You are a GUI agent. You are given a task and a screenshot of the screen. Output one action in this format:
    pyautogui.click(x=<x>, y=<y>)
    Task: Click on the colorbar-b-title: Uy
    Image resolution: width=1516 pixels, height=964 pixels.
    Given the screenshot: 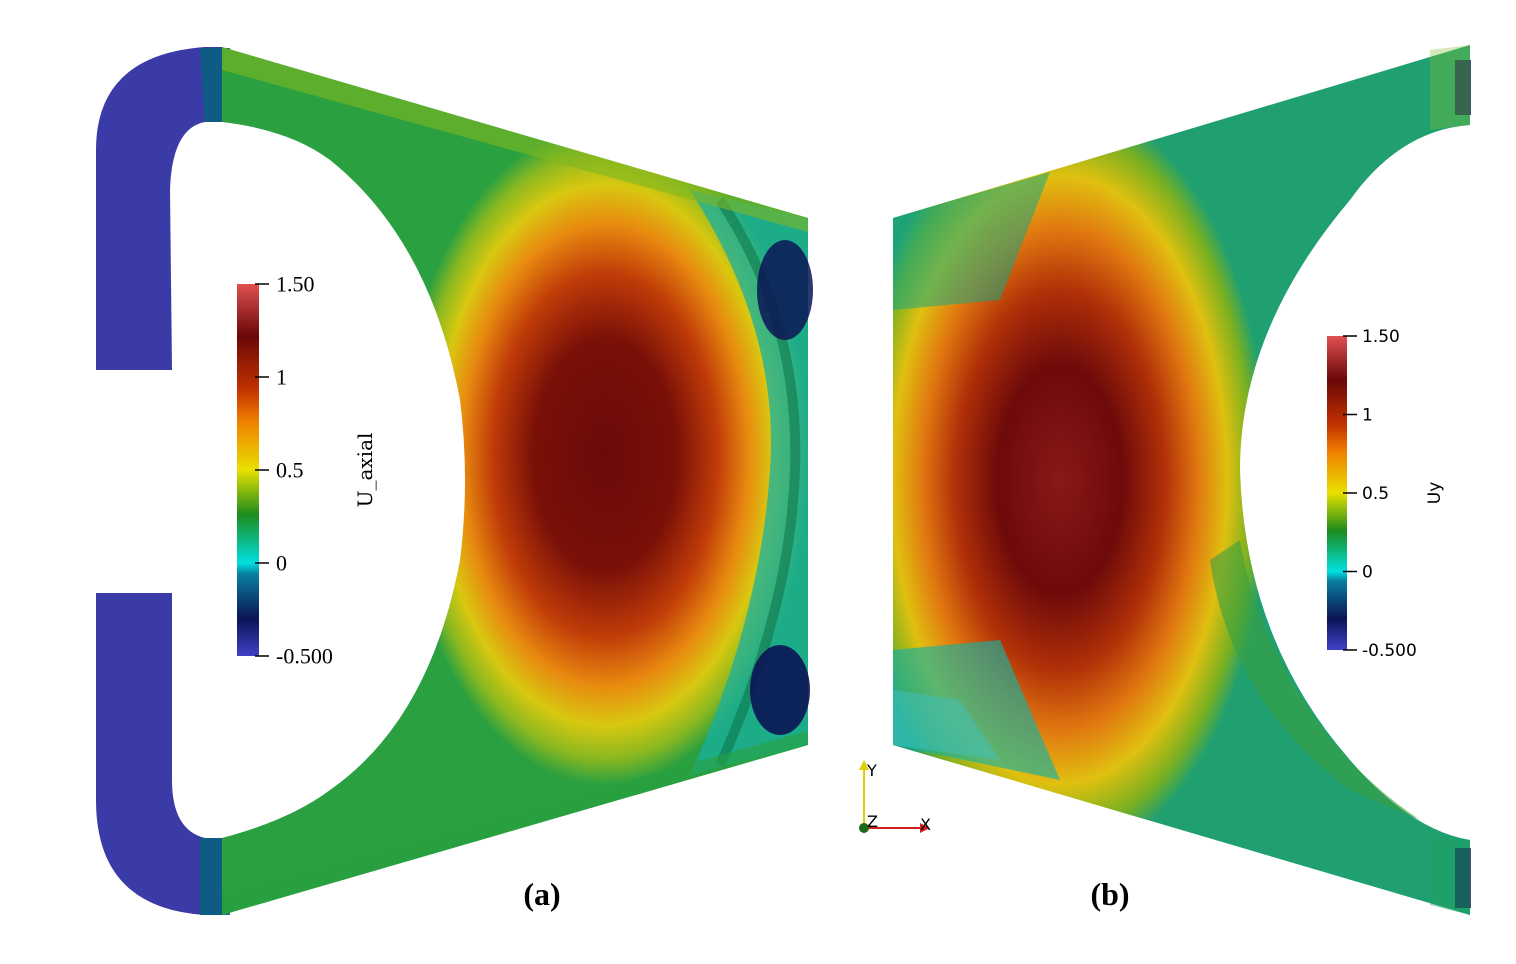 What is the action you would take?
    pyautogui.click(x=1435, y=493)
    